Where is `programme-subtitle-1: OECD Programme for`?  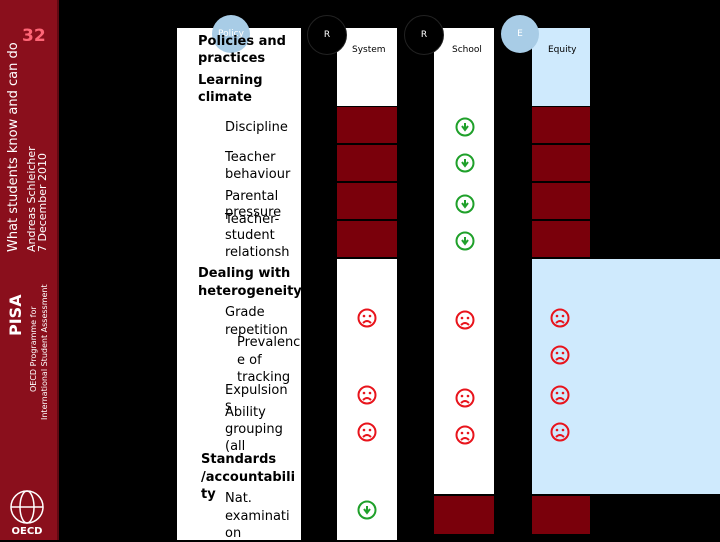
programme-subtitle-1: OECD Programme for is located at coordinates (33, 349).